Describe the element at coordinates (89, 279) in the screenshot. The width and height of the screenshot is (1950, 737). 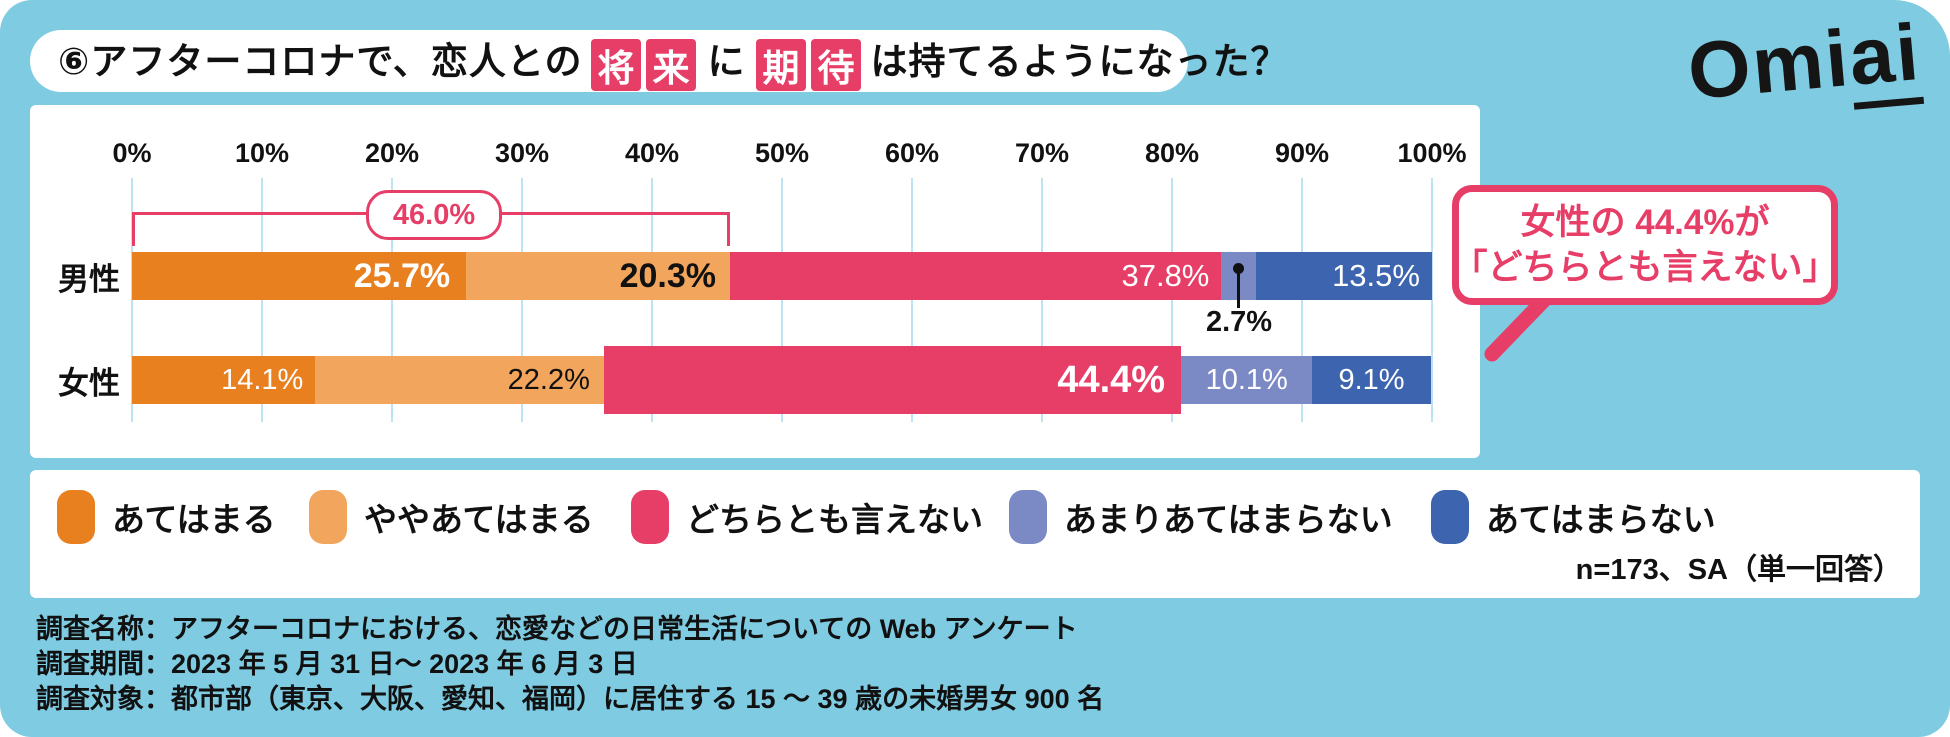
I see `category-label: 男性` at that location.